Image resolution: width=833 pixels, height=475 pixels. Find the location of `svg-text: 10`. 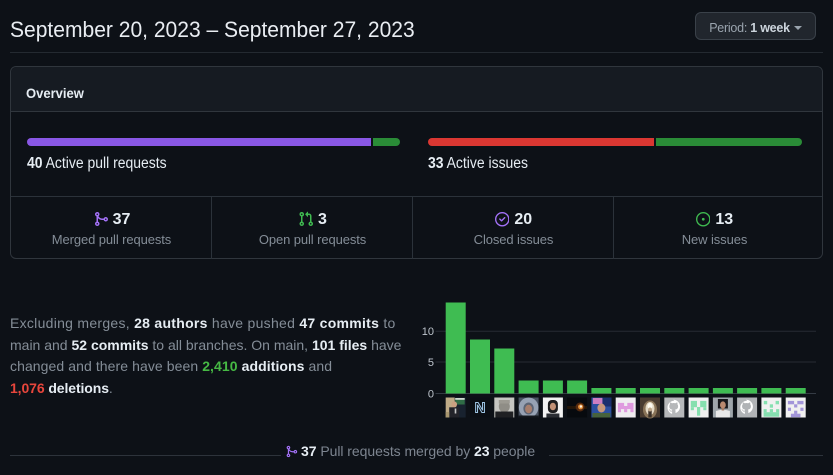

svg-text: 10 is located at coordinates (428, 332).